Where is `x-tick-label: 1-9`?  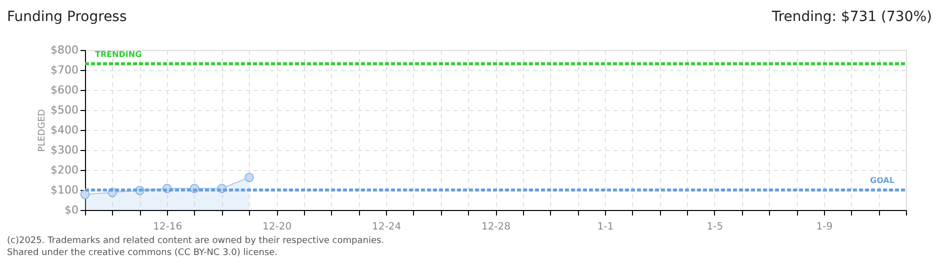 x-tick-label: 1-9 is located at coordinates (824, 227).